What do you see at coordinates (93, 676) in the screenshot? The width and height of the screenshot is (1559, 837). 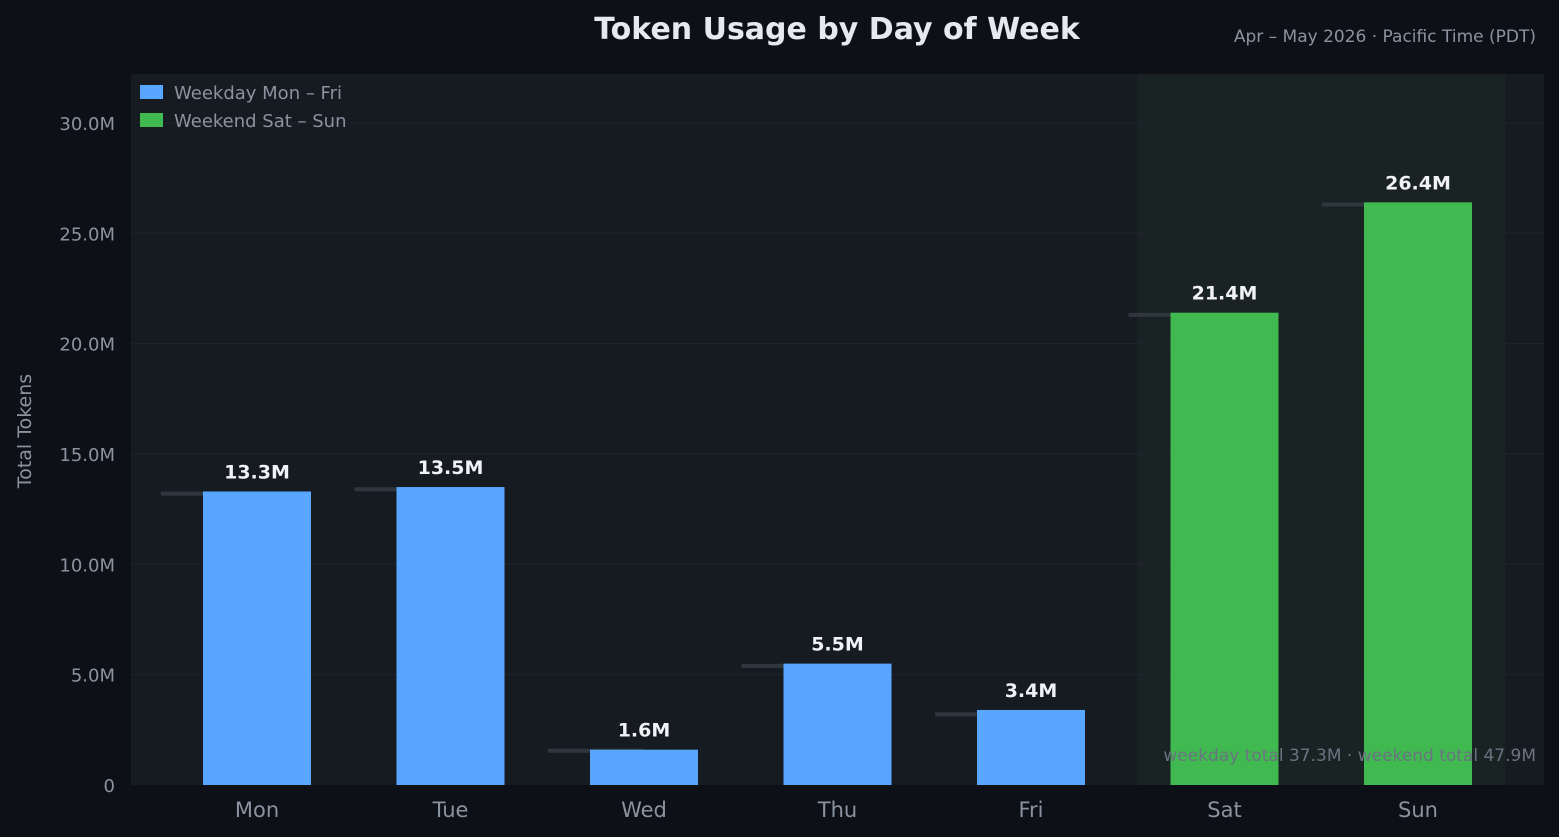 I see `y-tick-label: 5.0M` at bounding box center [93, 676].